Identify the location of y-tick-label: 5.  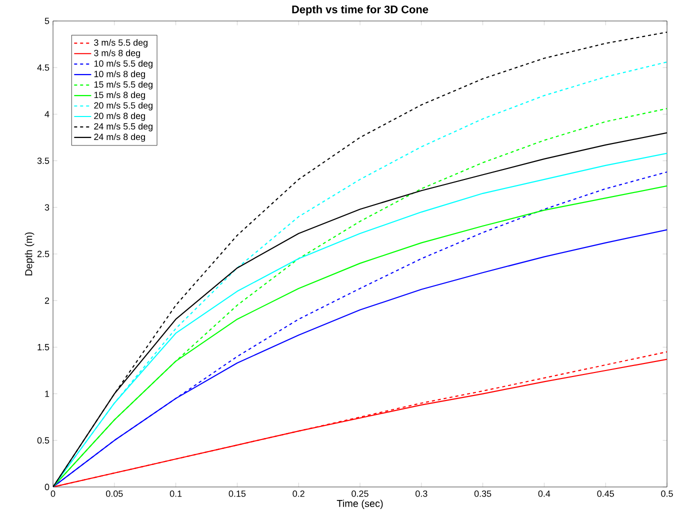
(47, 21).